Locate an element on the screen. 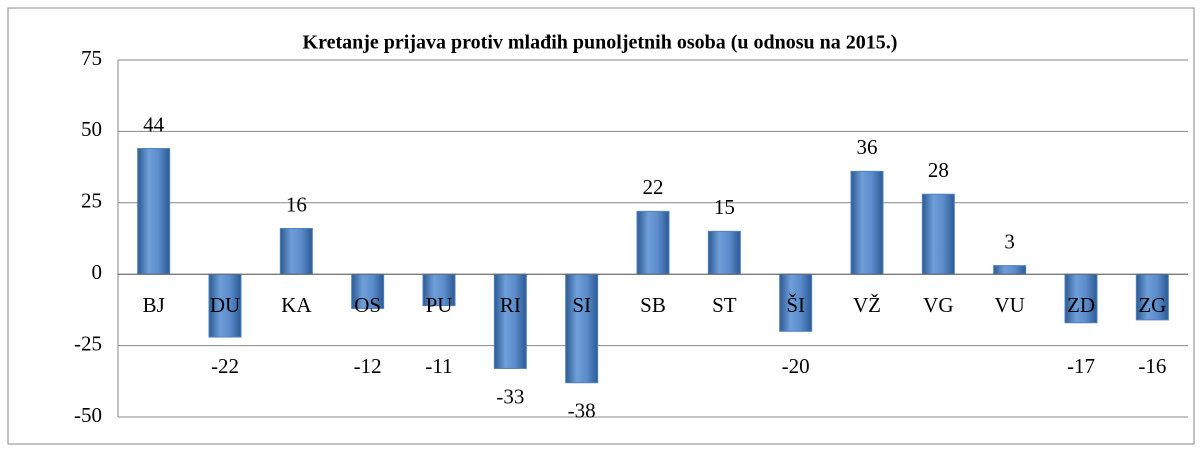 This screenshot has width=1202, height=452. y-tick-label: 50 is located at coordinates (91, 129).